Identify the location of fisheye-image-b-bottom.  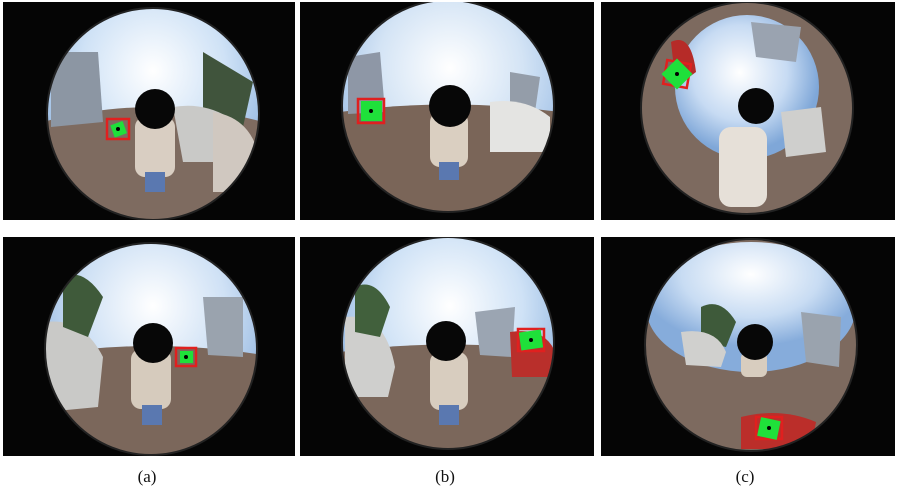
(447, 346).